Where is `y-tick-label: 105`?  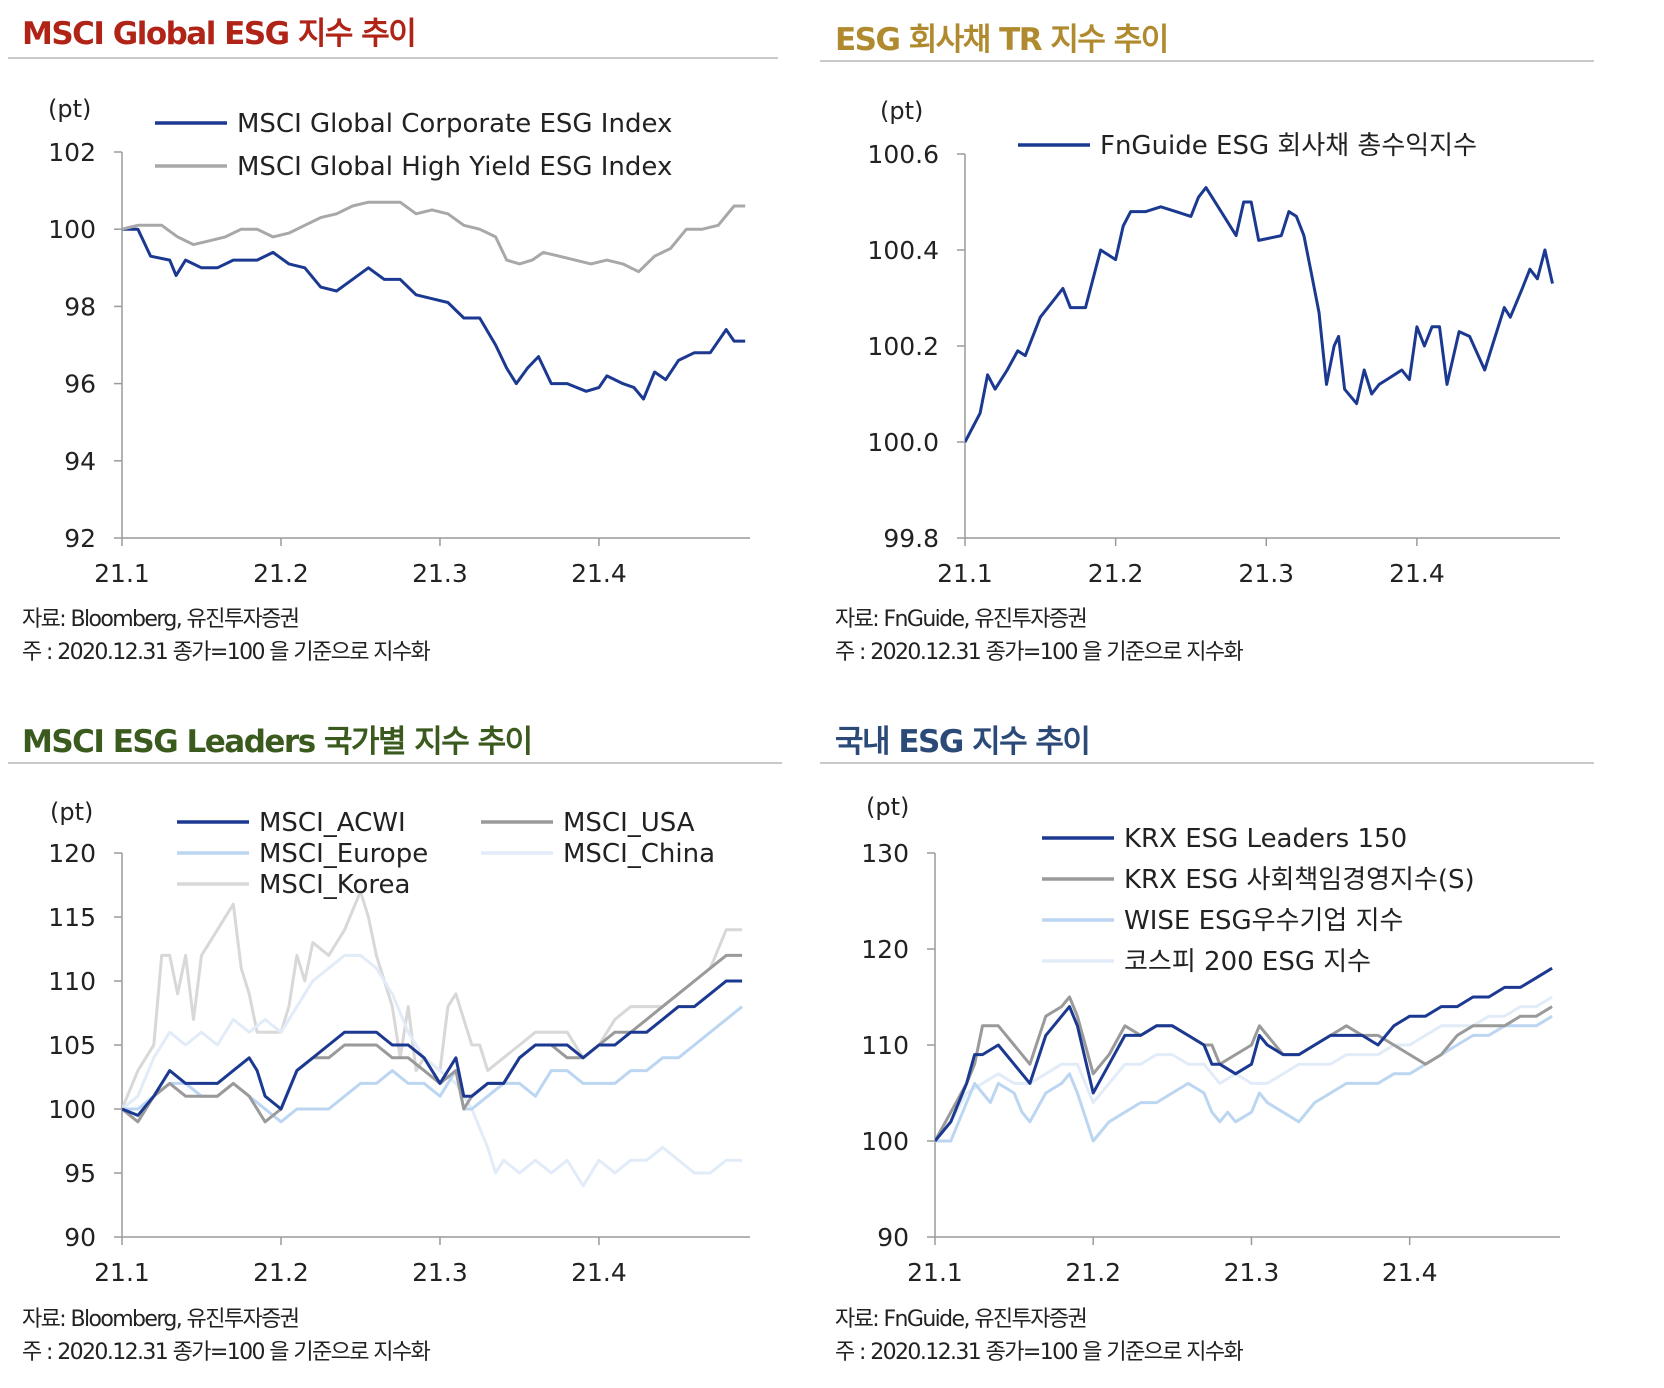 y-tick-label: 105 is located at coordinates (72, 1045).